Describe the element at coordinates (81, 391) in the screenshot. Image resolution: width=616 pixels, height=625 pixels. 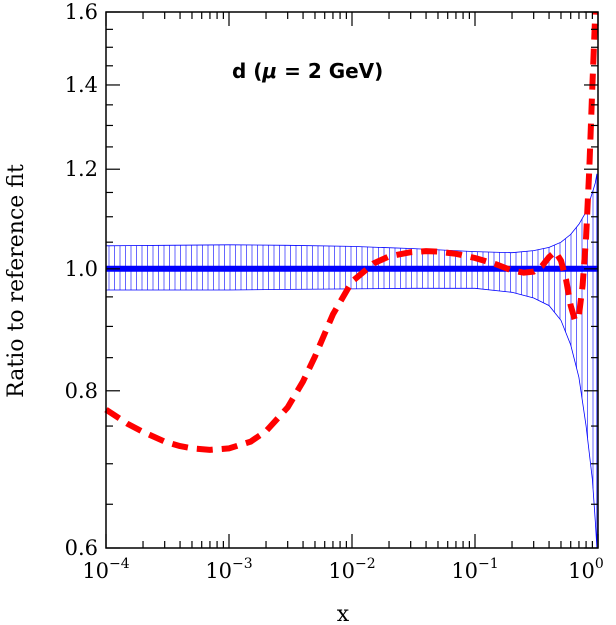
I see `y-tick-label: 0.8` at that location.